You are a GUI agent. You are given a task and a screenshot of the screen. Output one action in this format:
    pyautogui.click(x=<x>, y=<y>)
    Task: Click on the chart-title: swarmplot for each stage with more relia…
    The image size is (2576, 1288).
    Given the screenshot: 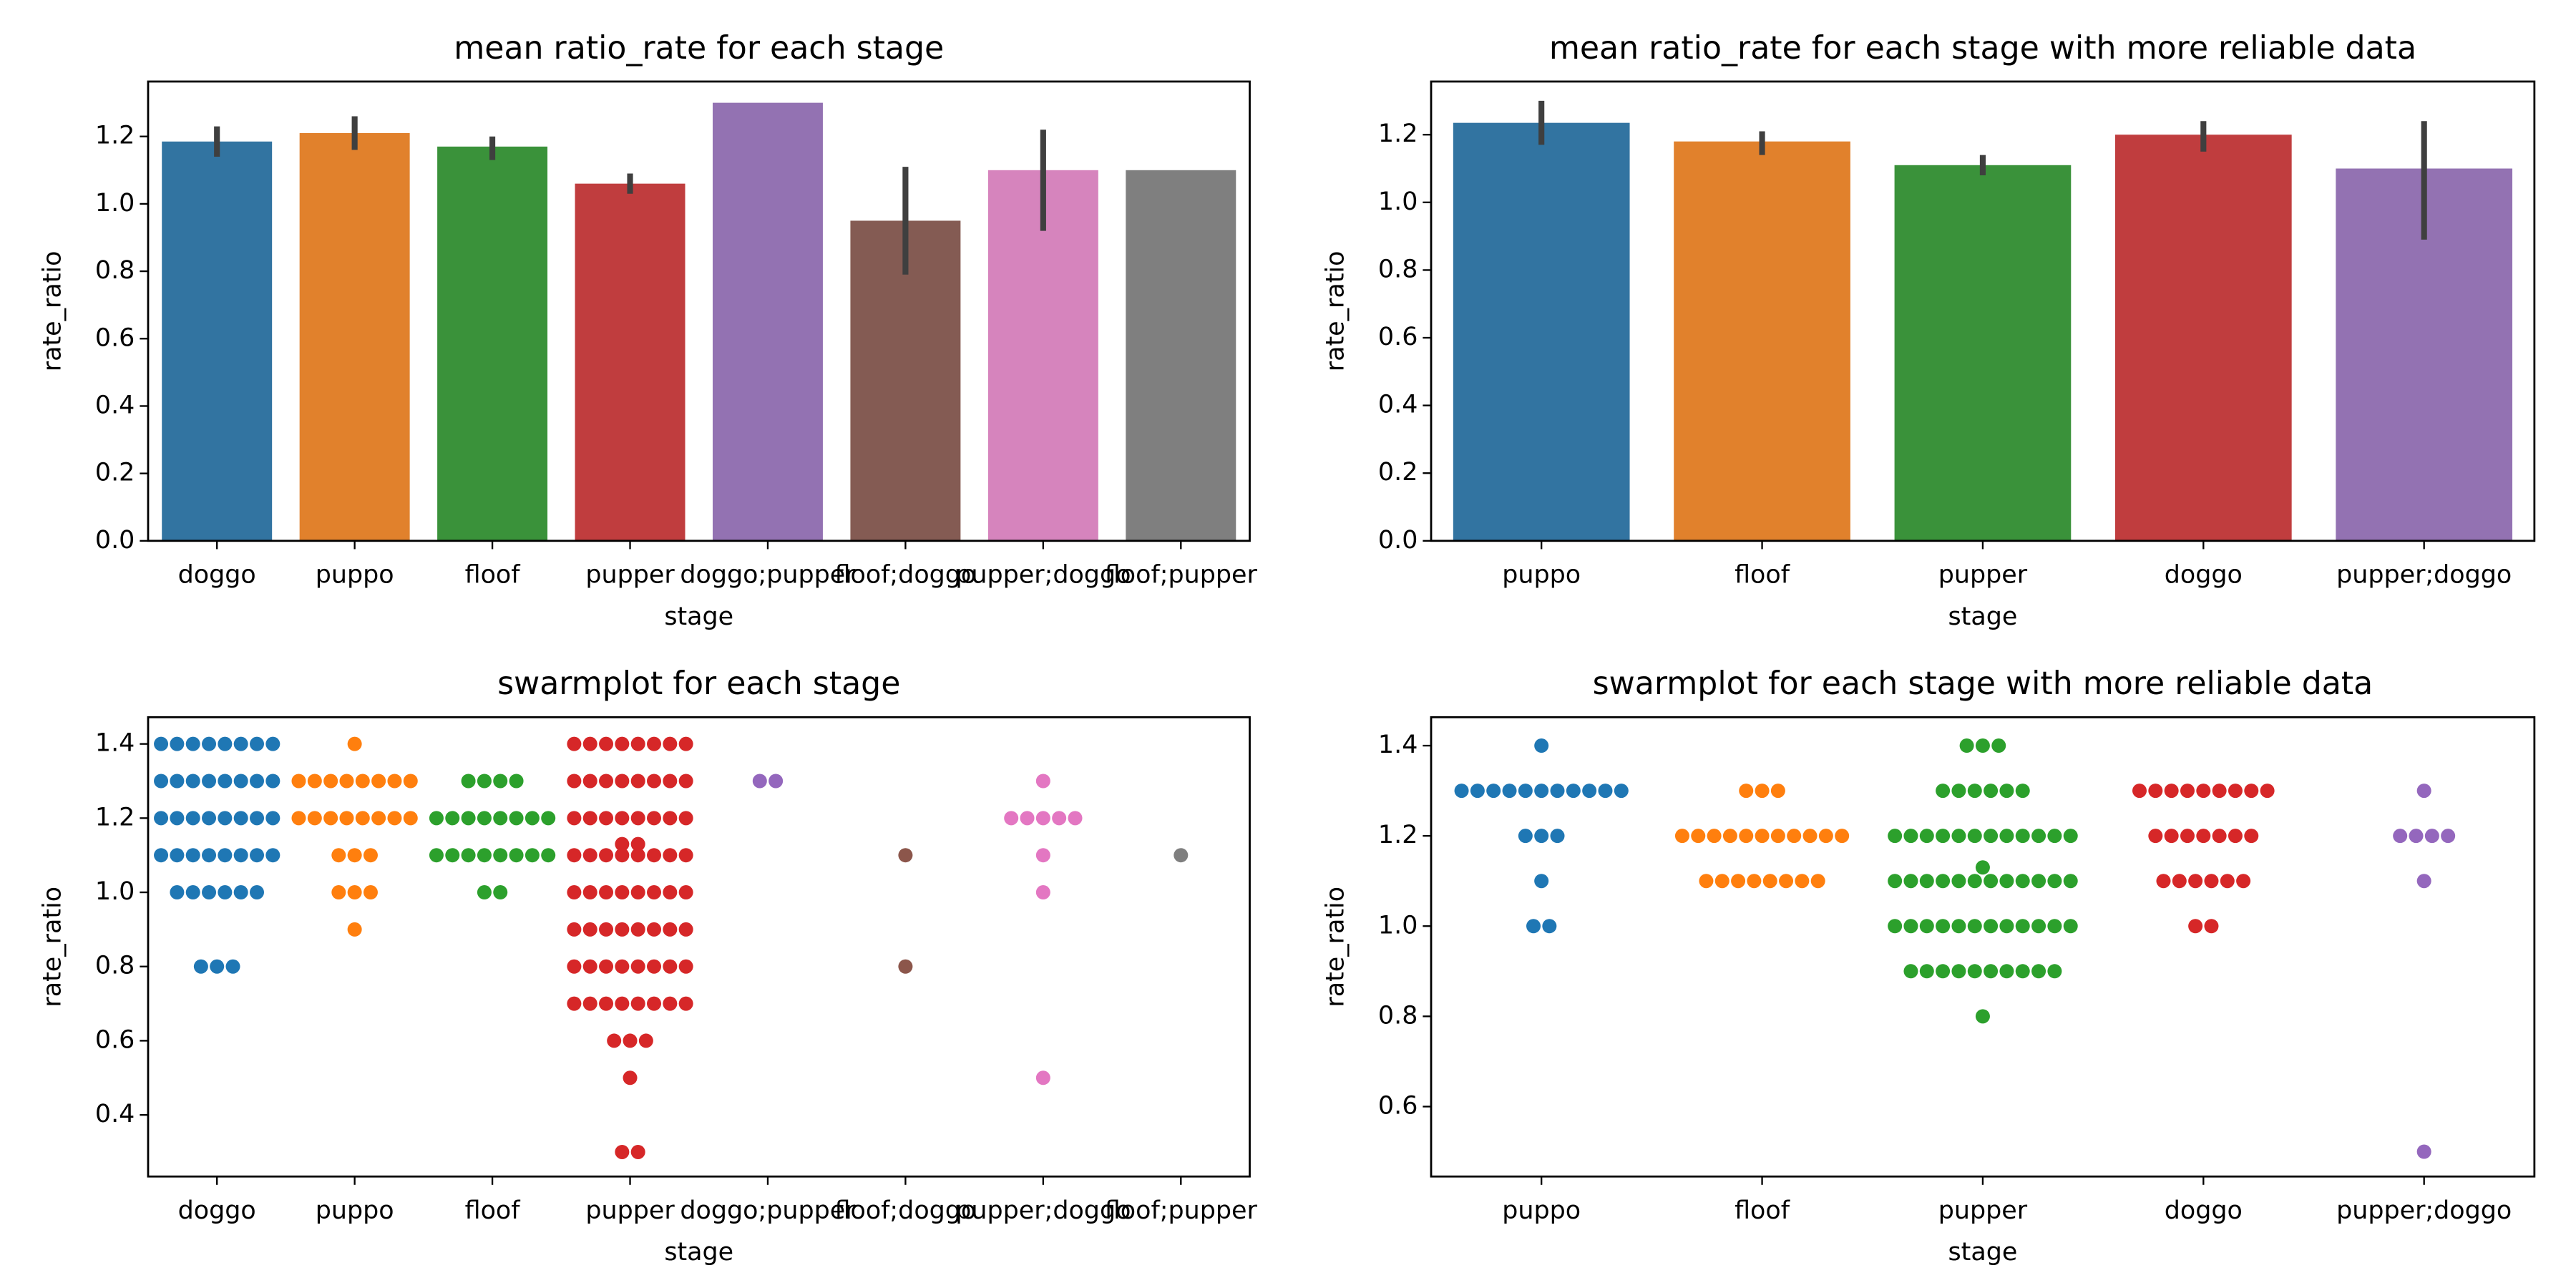 What is the action you would take?
    pyautogui.click(x=1983, y=683)
    